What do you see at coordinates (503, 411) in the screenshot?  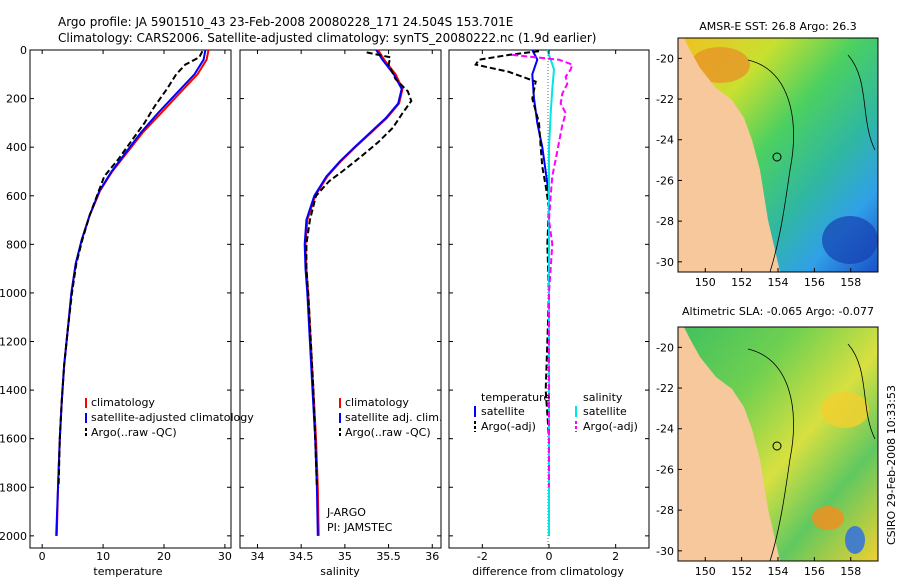 I see `legend-label-temp-satellite: satellite` at bounding box center [503, 411].